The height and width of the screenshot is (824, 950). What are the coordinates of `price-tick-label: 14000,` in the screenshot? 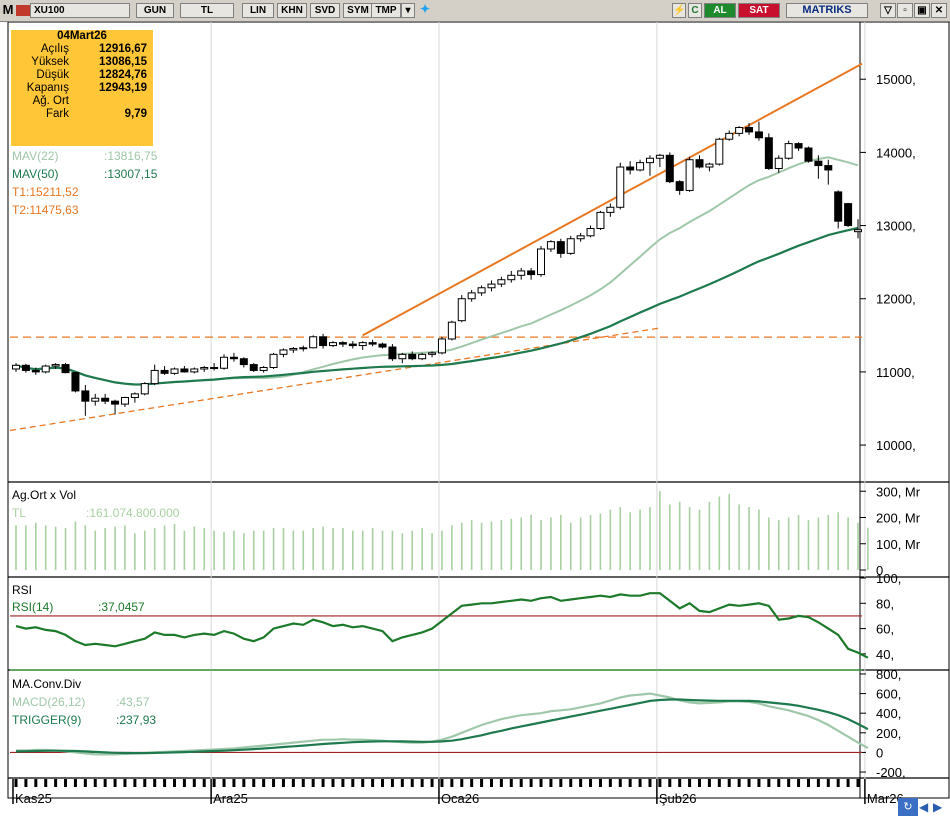 It's located at (896, 152).